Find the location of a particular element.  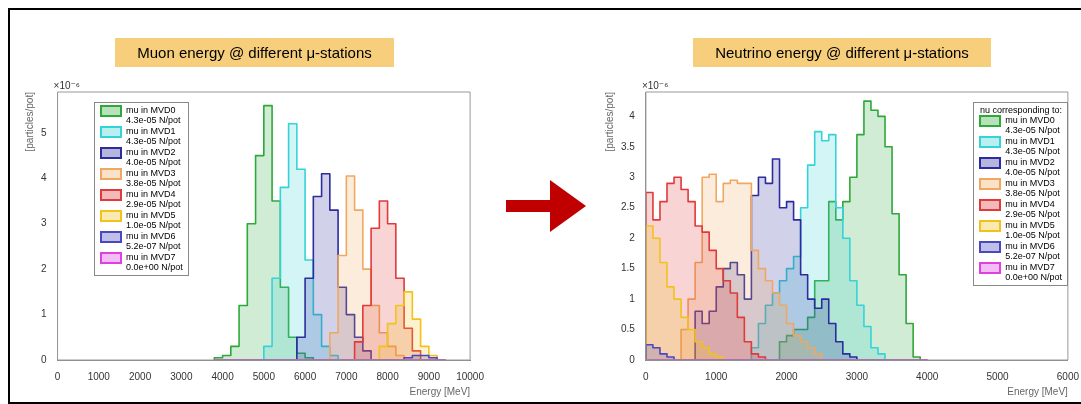

legend-title: nu corresponding to: is located at coordinates (1020, 110).